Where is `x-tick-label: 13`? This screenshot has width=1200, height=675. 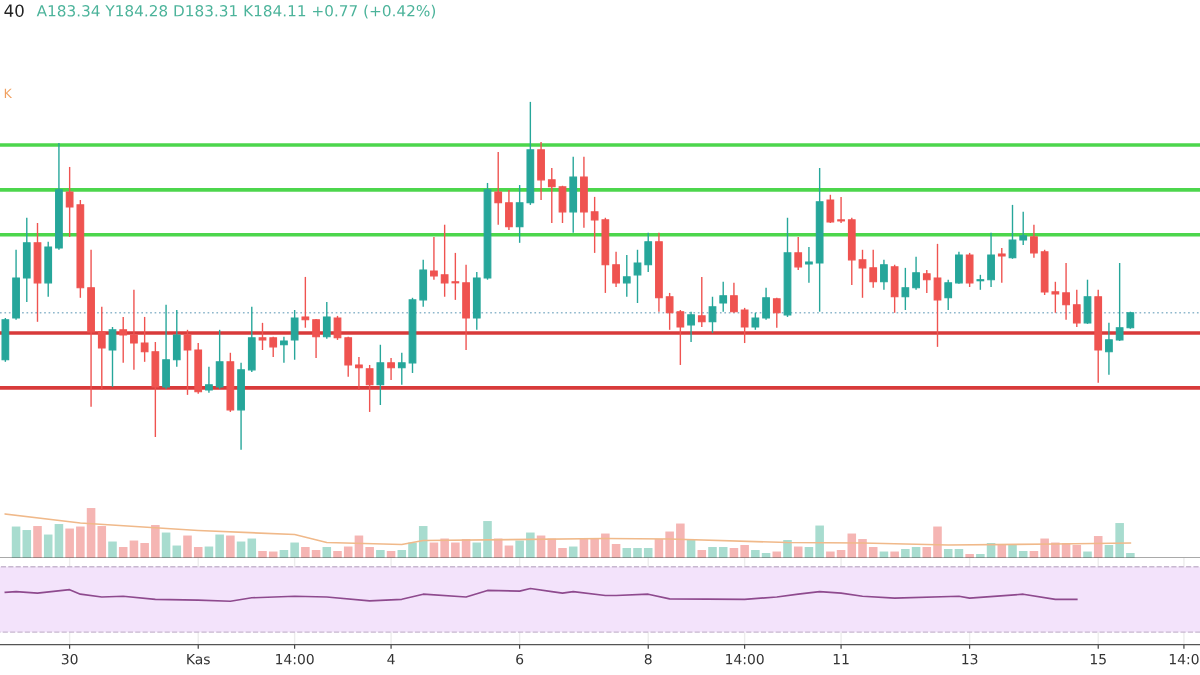 x-tick-label: 13 is located at coordinates (970, 659).